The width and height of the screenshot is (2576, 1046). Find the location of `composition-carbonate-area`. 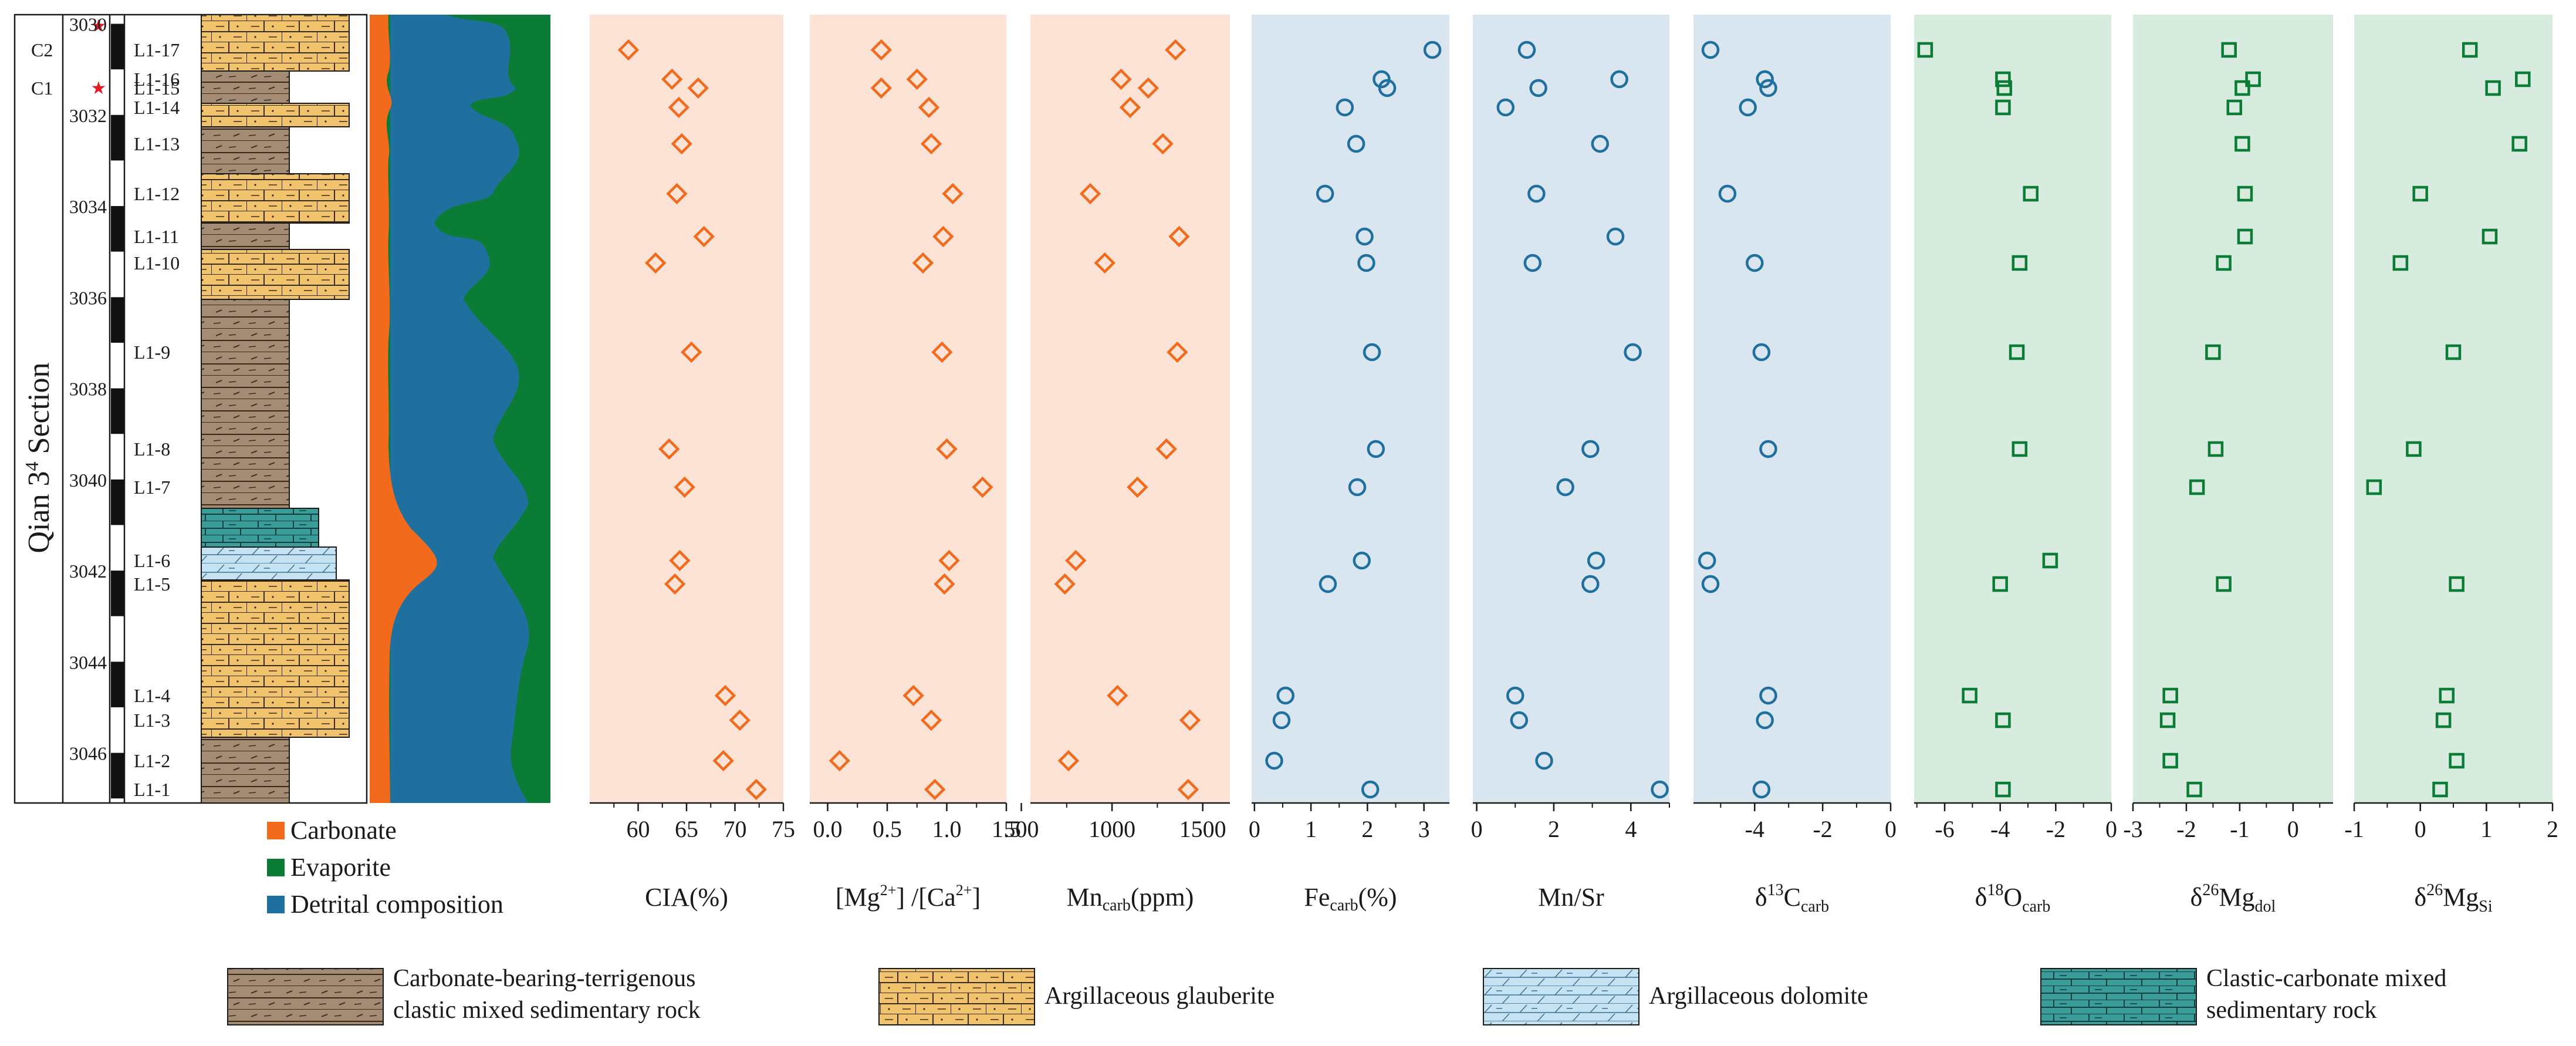

composition-carbonate-area is located at coordinates (403, 409).